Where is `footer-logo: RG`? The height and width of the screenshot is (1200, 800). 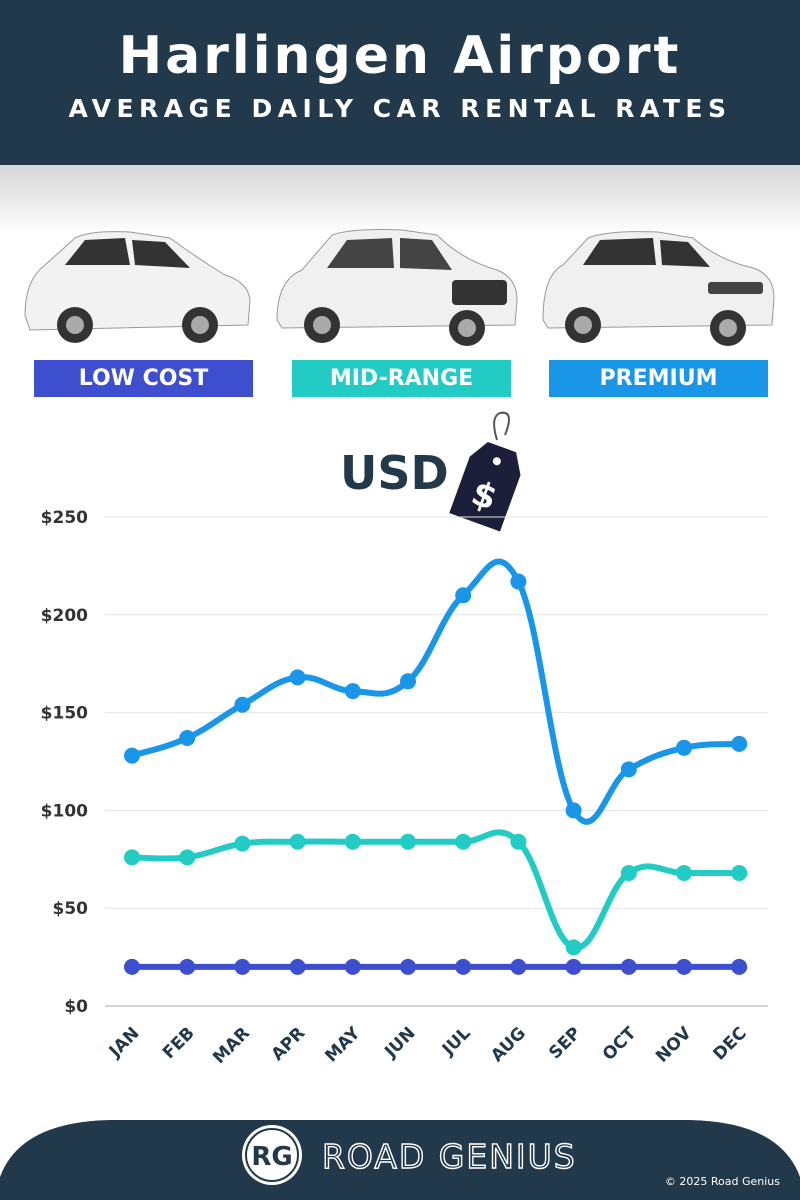
footer-logo: RG is located at coordinates (271, 1157).